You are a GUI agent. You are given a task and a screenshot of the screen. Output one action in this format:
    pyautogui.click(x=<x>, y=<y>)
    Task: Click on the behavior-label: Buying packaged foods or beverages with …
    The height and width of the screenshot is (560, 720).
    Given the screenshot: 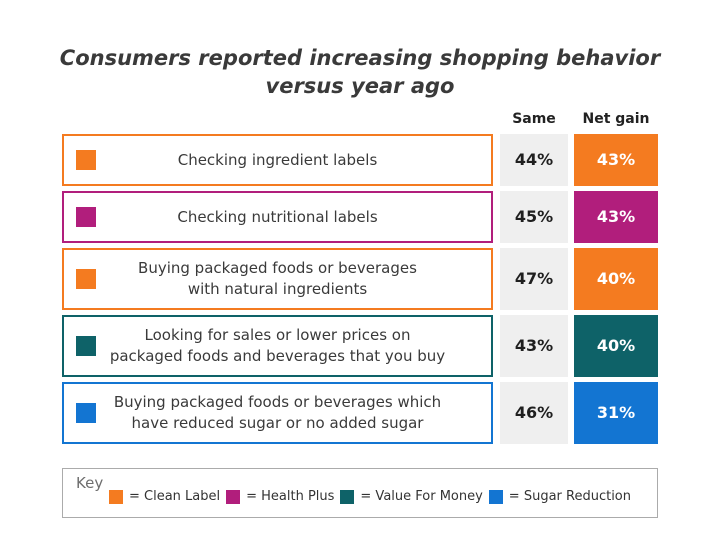 What is the action you would take?
    pyautogui.click(x=277, y=278)
    